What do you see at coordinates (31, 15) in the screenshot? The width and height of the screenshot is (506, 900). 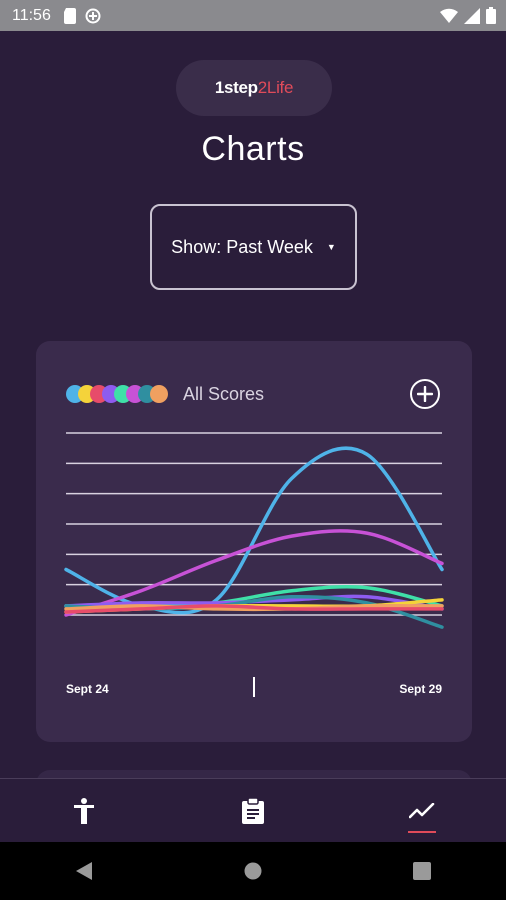 I see `status-time: 11:56` at bounding box center [31, 15].